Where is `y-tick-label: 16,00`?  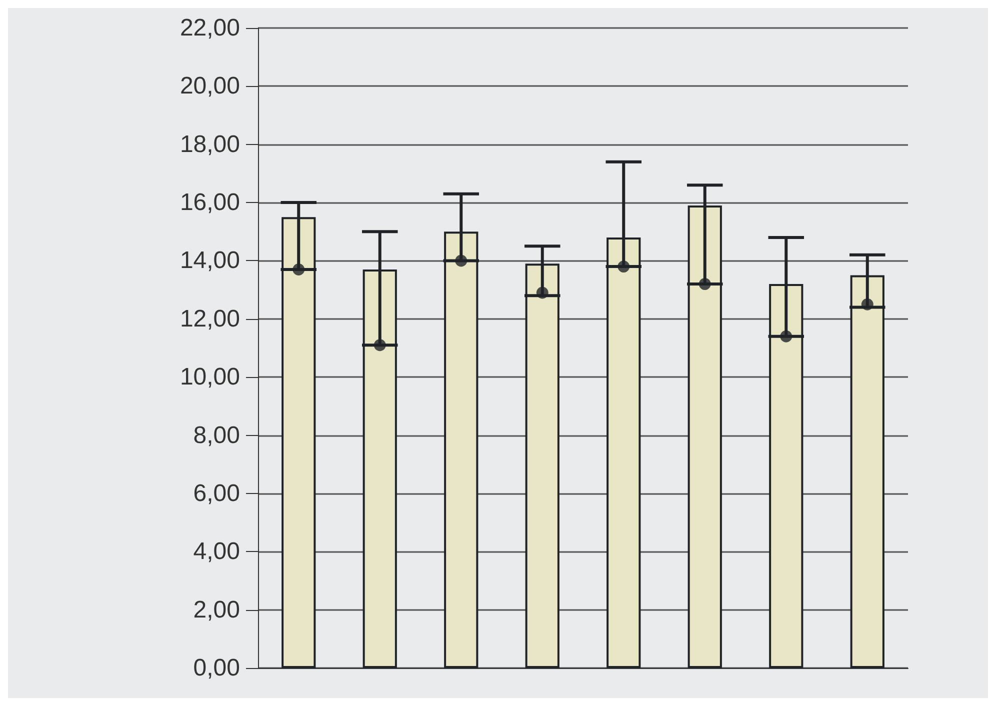 y-tick-label: 16,00 is located at coordinates (210, 202).